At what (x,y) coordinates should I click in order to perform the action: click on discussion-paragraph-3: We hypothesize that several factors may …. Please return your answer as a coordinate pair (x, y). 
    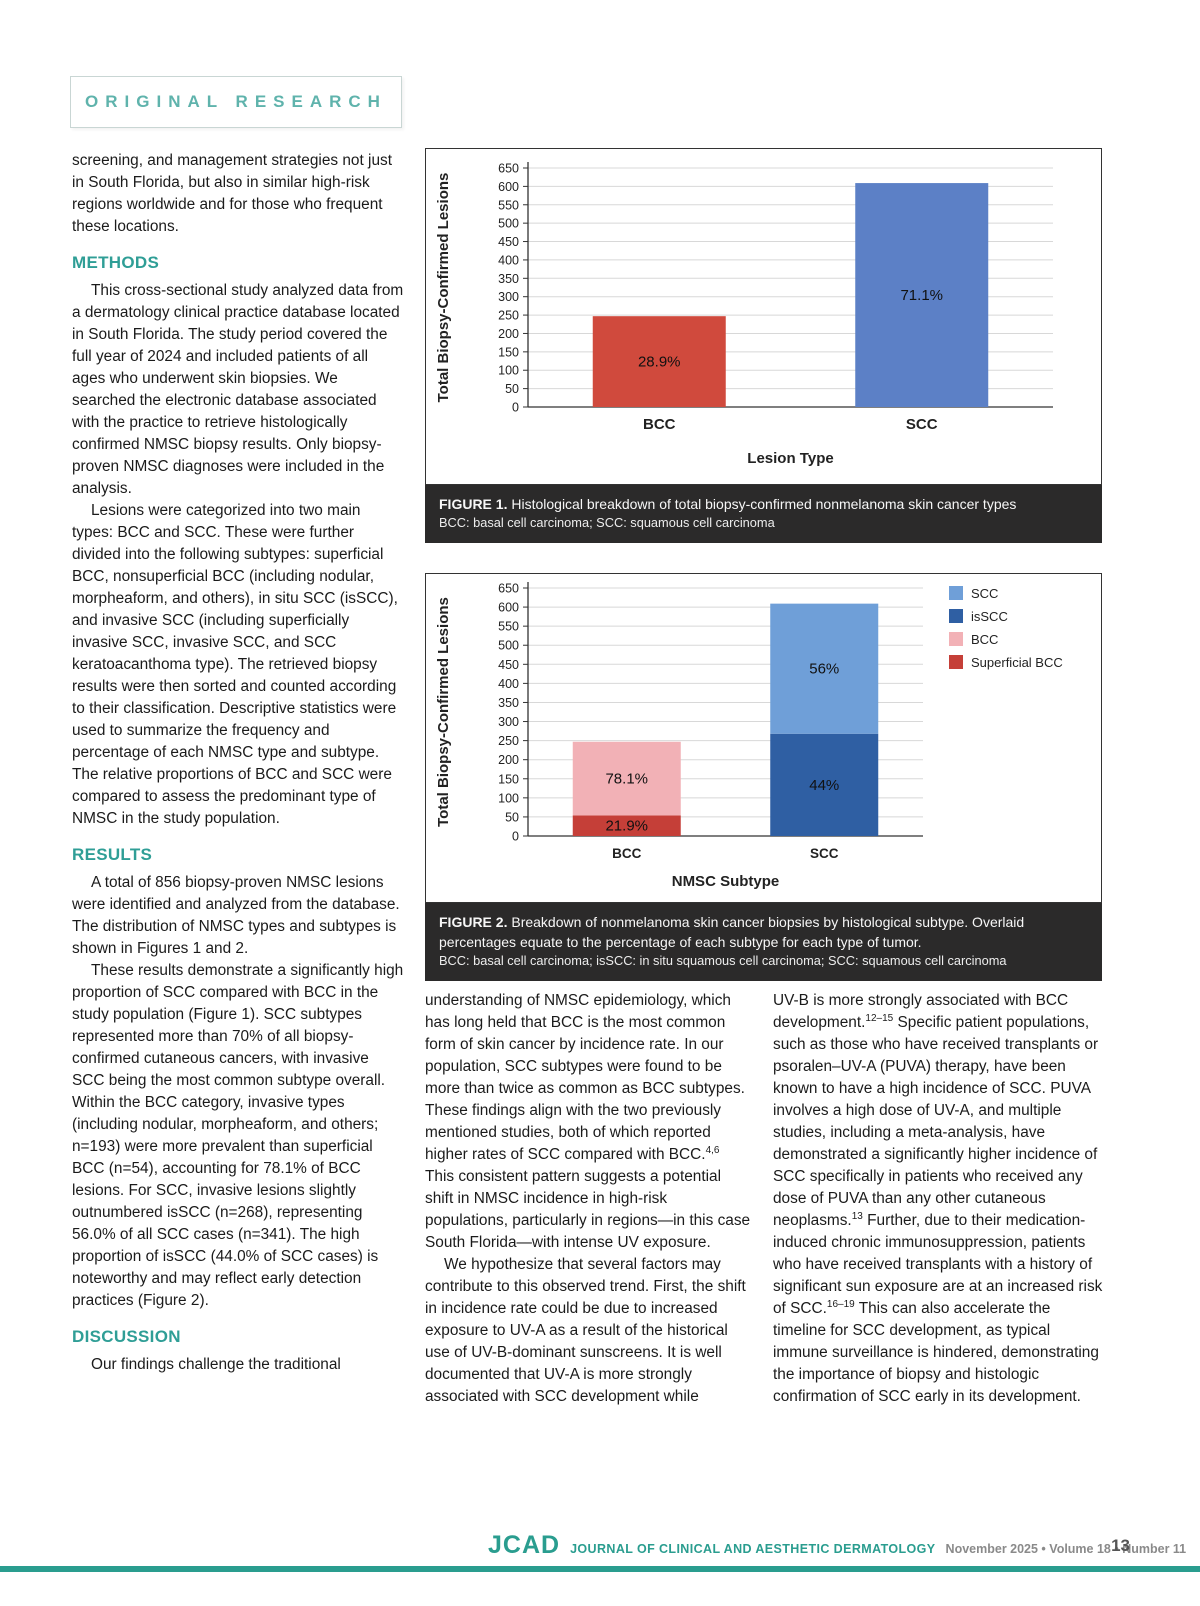
    Looking at the image, I should click on (585, 1330).